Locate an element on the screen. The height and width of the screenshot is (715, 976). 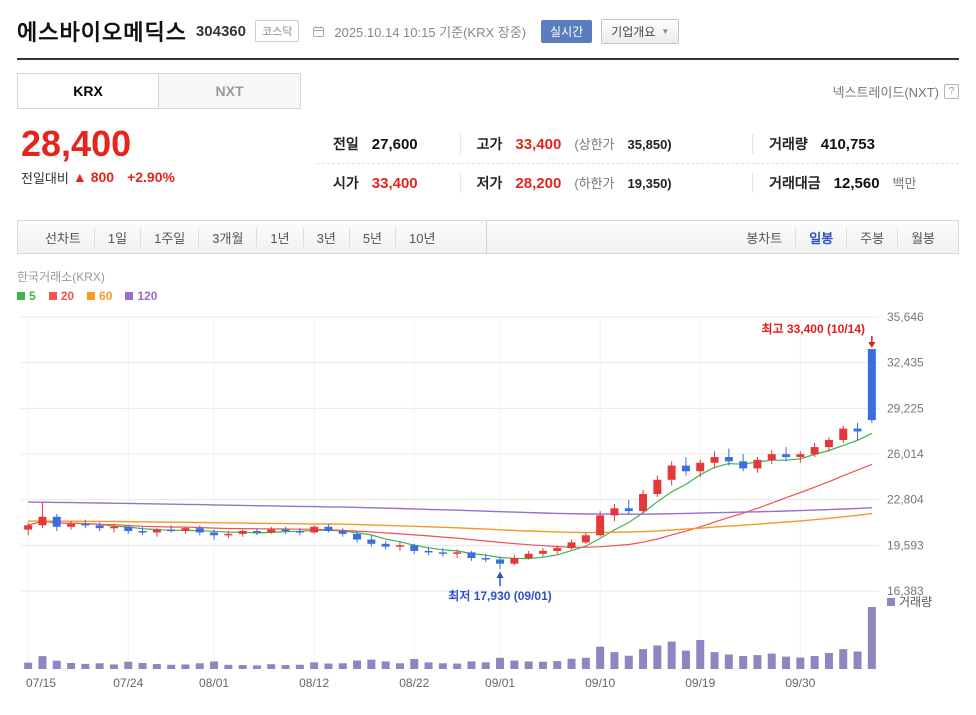
svg-text: 08/22 is located at coordinates (414, 683).